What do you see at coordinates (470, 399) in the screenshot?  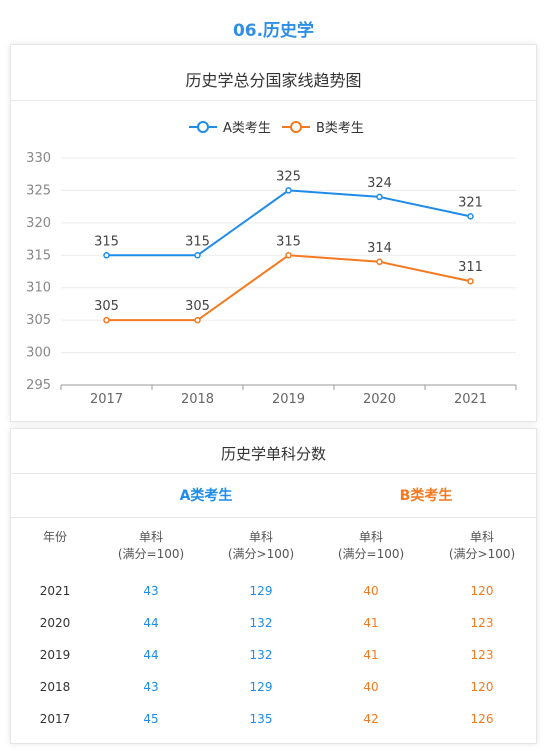 I see `x-tick-label: 2021` at bounding box center [470, 399].